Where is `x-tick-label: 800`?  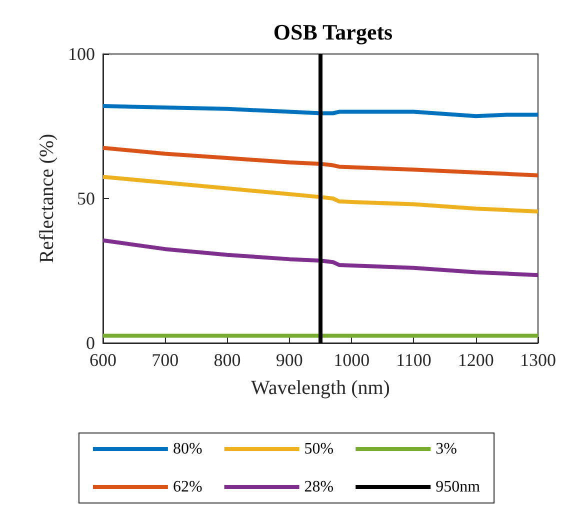 x-tick-label: 800 is located at coordinates (227, 360).